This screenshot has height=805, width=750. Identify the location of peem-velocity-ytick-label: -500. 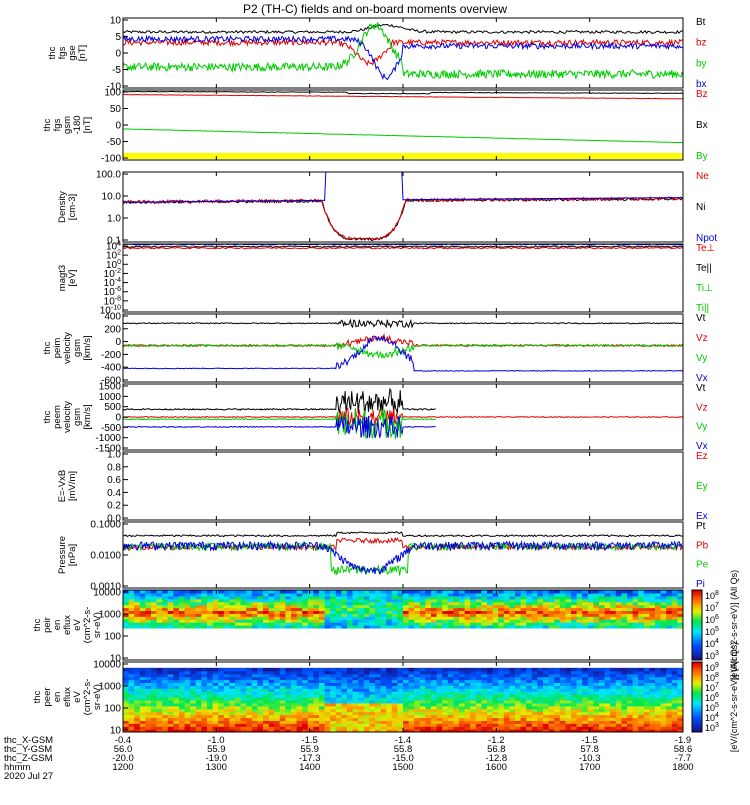
(111, 428).